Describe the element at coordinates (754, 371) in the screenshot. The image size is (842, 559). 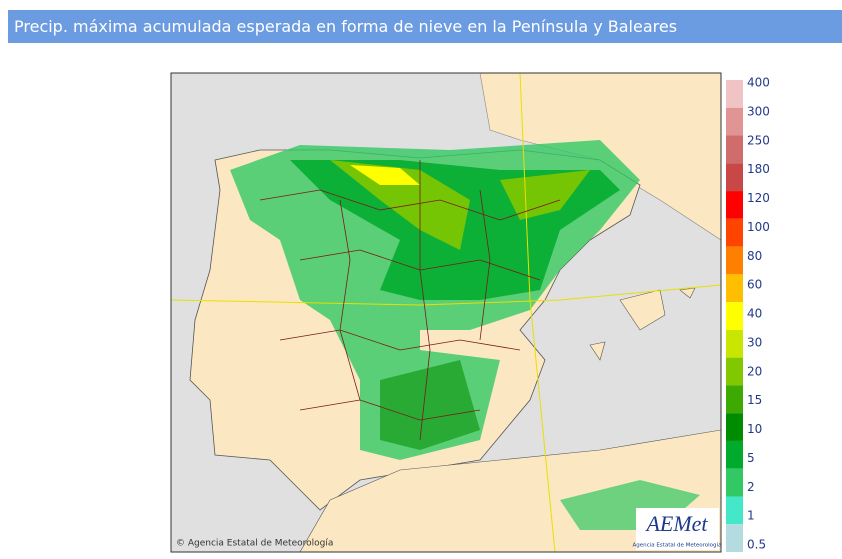
I see `legend-label: 20` at that location.